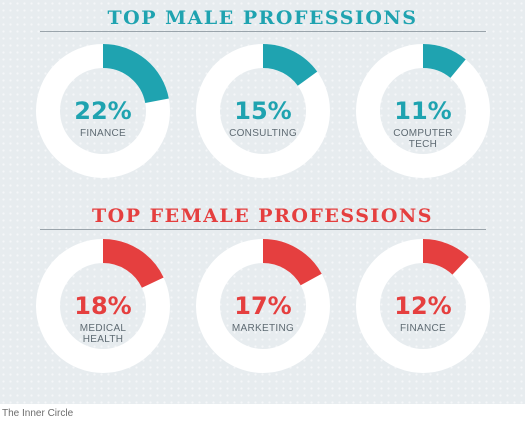 The image size is (525, 423). I want to click on female-donut-1: 18% MEDICAL HEALTH, so click(103, 306).